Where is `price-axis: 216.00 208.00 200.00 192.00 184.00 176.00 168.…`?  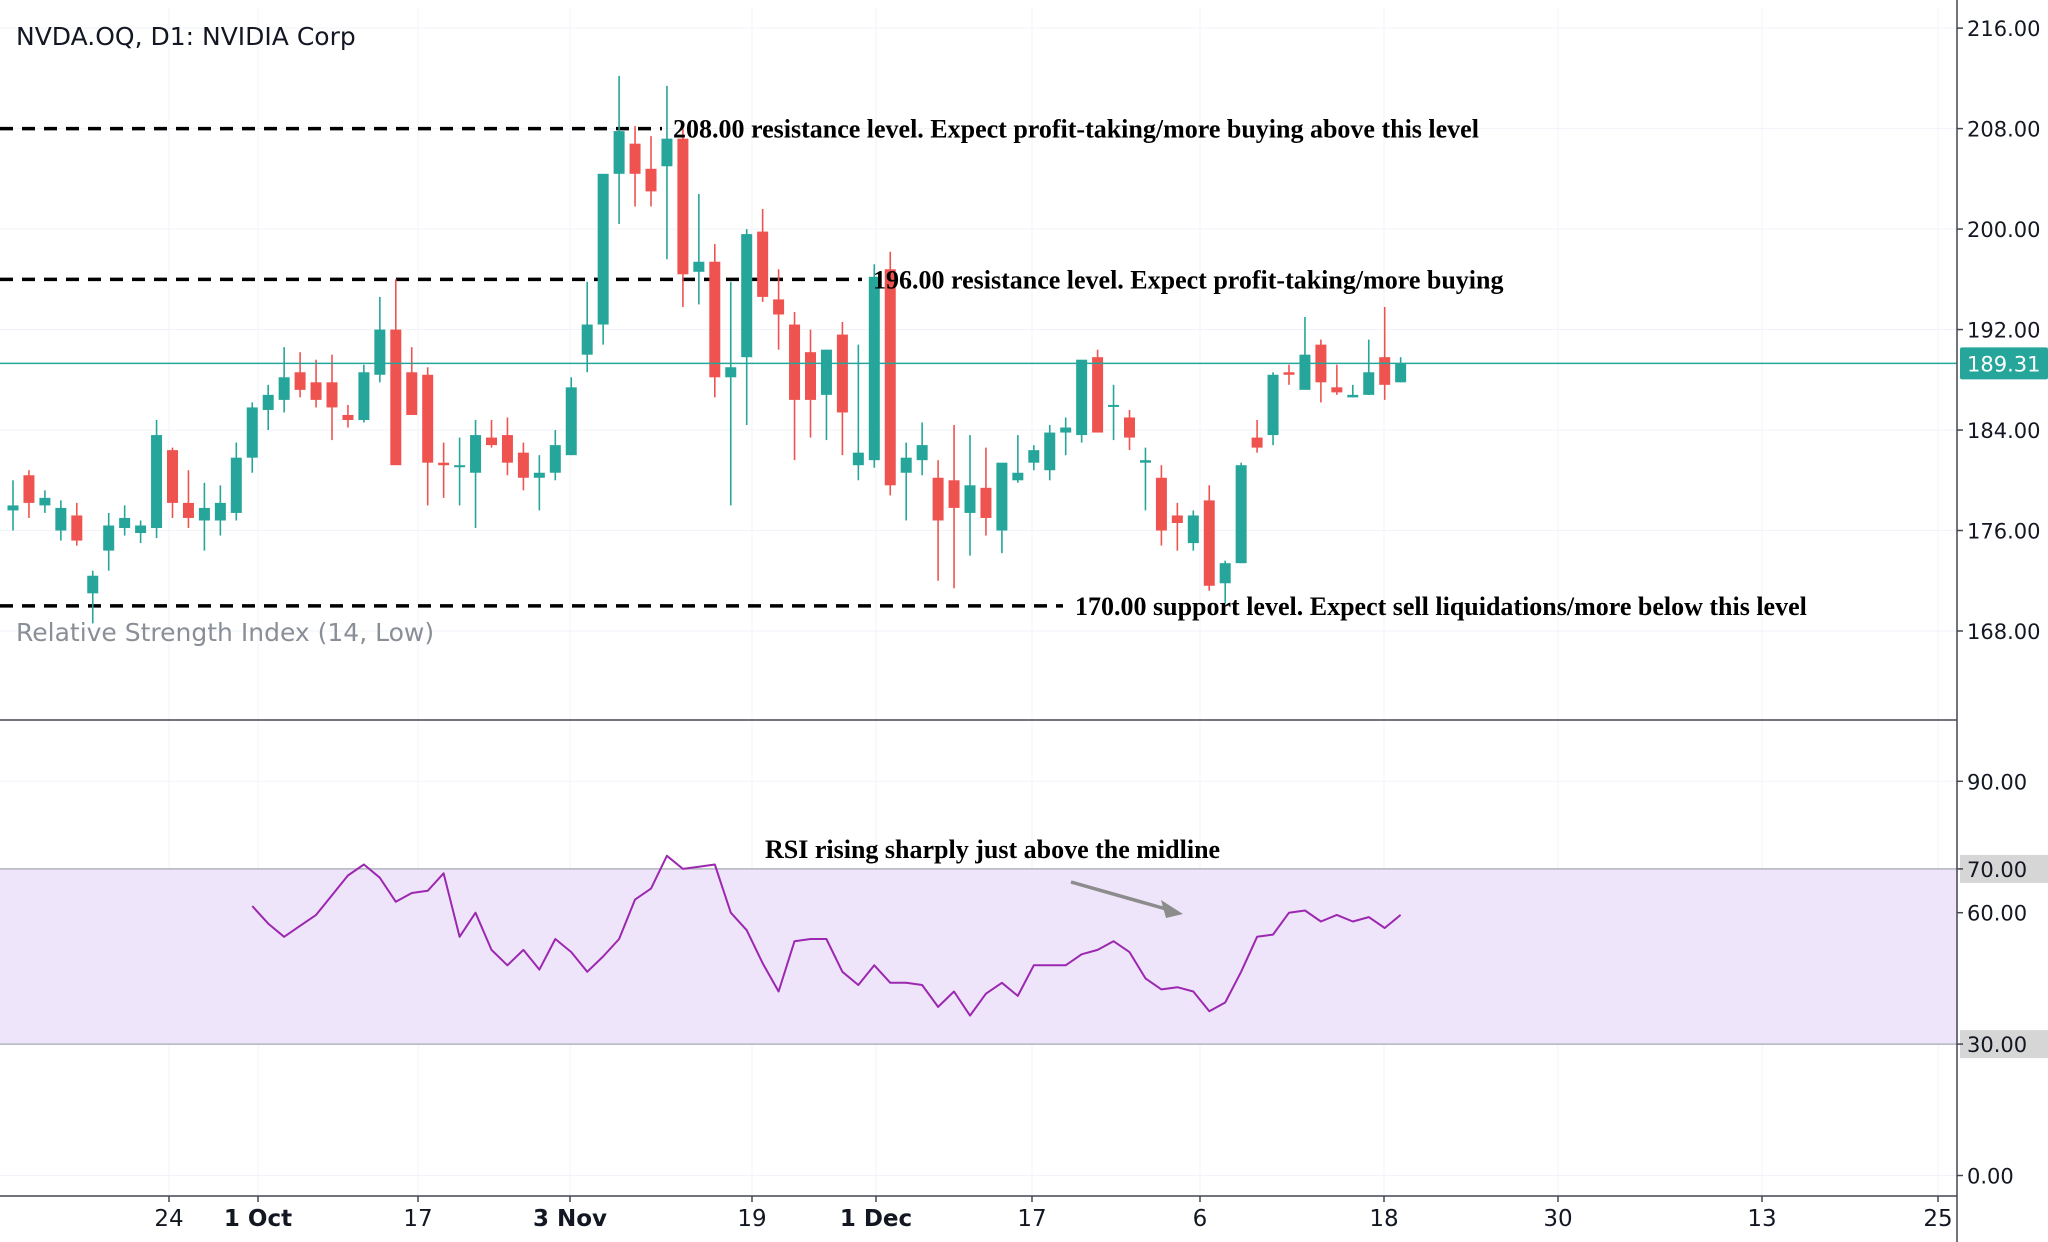 price-axis: 216.00 208.00 200.00 192.00 184.00 176.00 168.… is located at coordinates (1998, 330).